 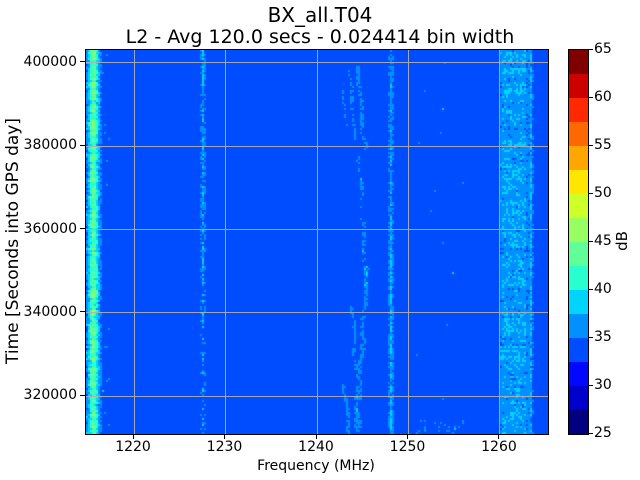 What do you see at coordinates (622, 241) in the screenshot?
I see `colorbar-label: dB` at bounding box center [622, 241].